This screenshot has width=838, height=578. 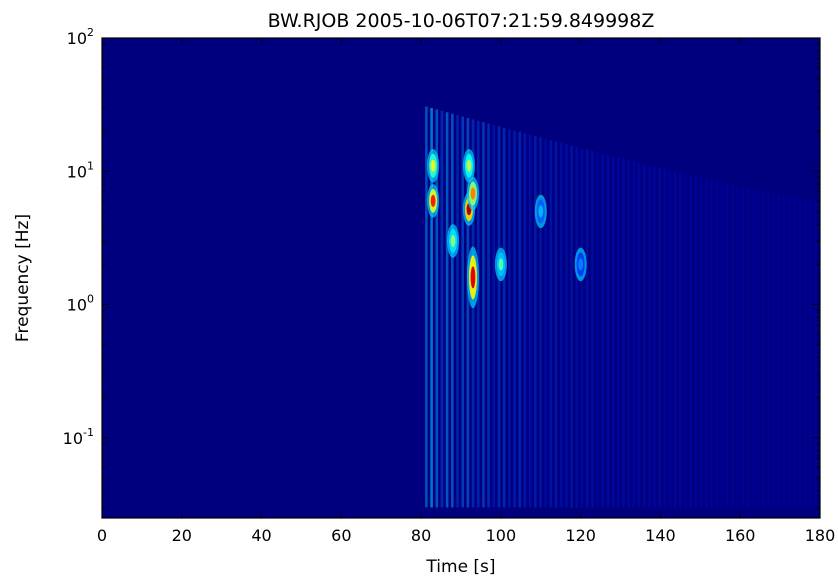 What do you see at coordinates (23, 278) in the screenshot?
I see `y-axis-label: Frequency [Hz]` at bounding box center [23, 278].